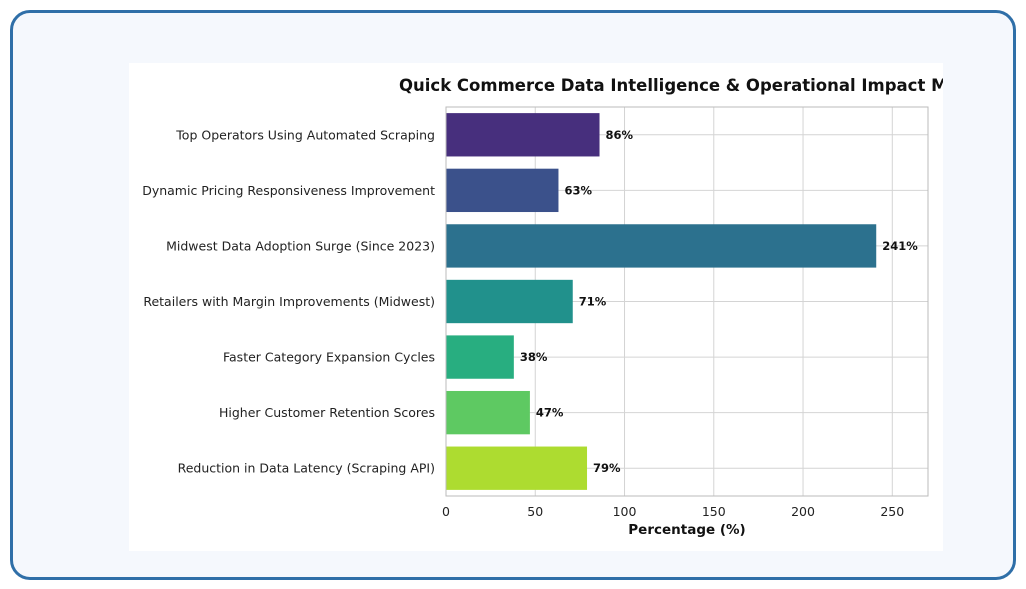 The image size is (1026, 589). What do you see at coordinates (803, 511) in the screenshot?
I see `x-tick-label: 200` at bounding box center [803, 511].